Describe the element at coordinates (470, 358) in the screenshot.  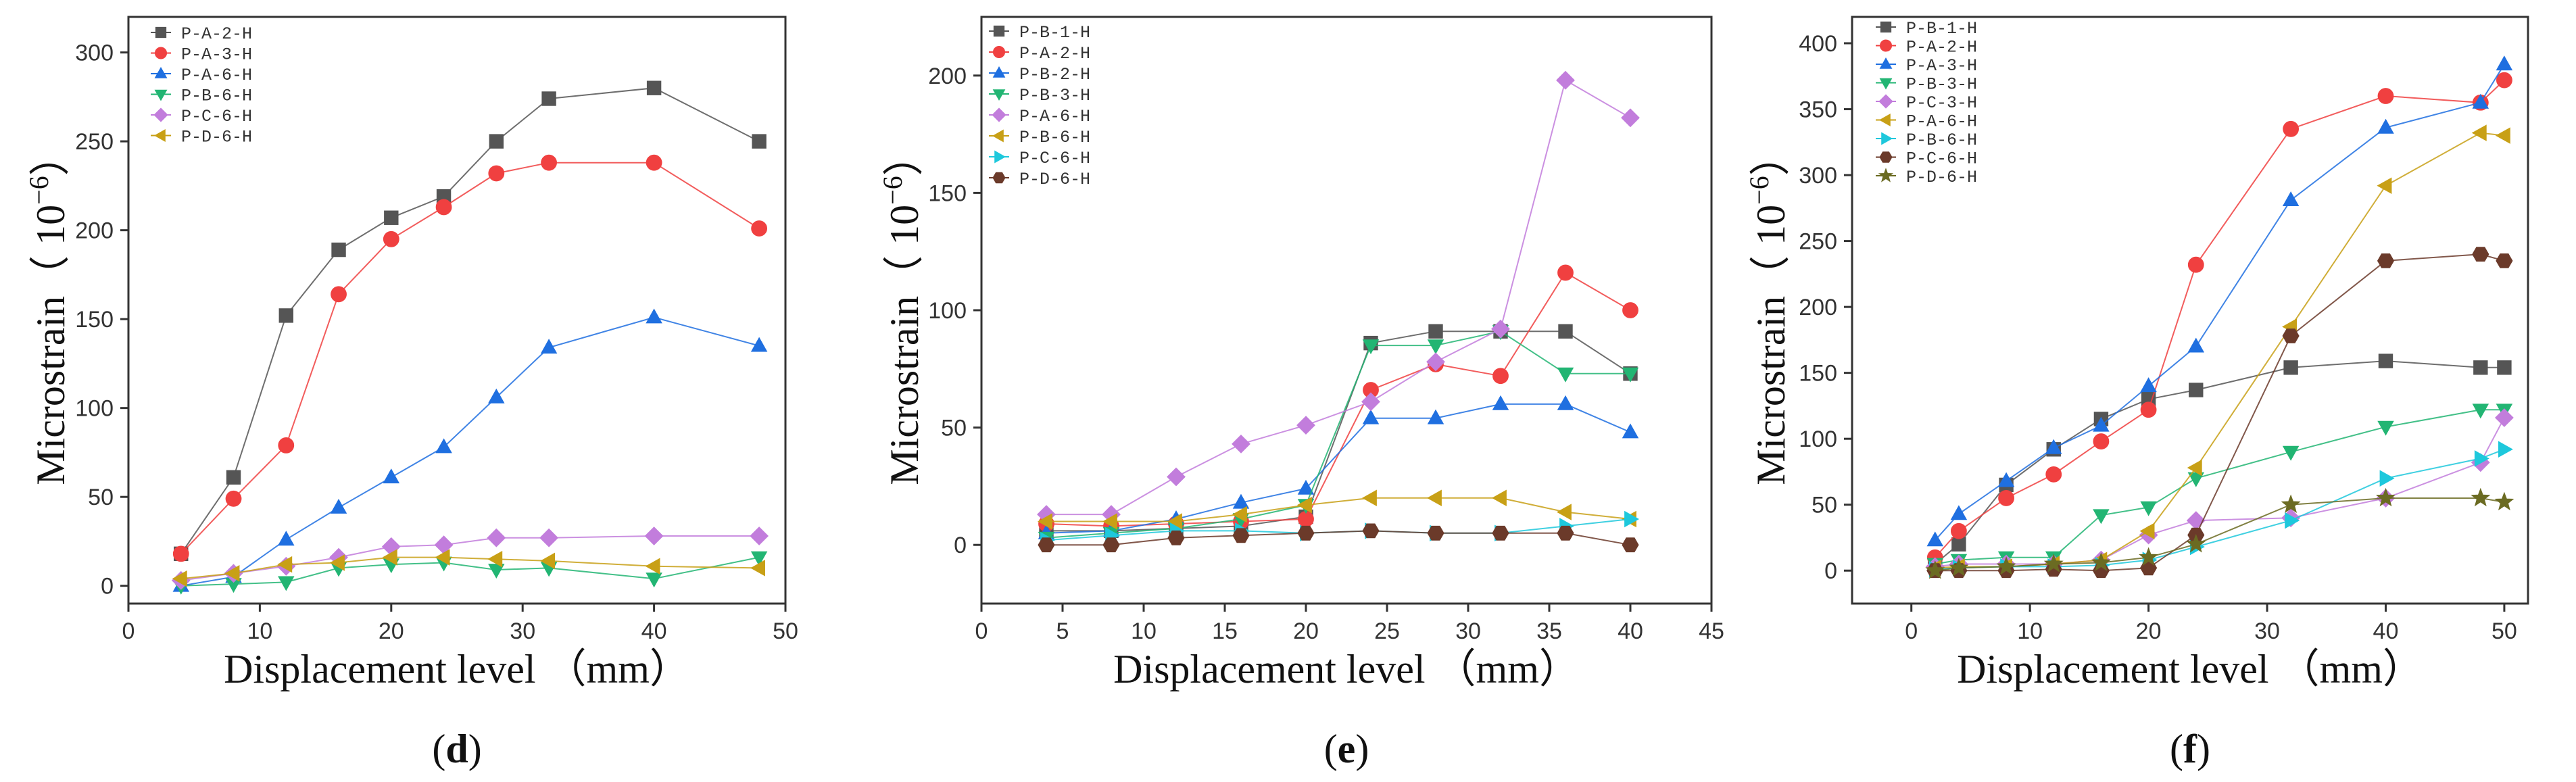
I see `series-p-a-3-h` at that location.